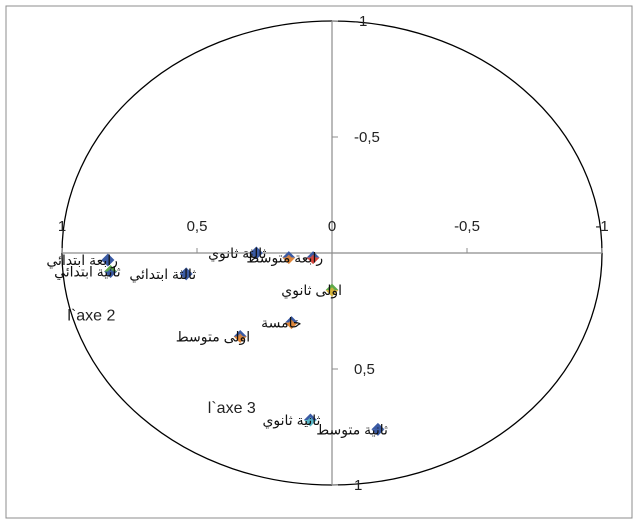 This screenshot has width=638, height=529. What do you see at coordinates (82, 260) in the screenshot?
I see `data-point-label: رابعة ابتدائي` at bounding box center [82, 260].